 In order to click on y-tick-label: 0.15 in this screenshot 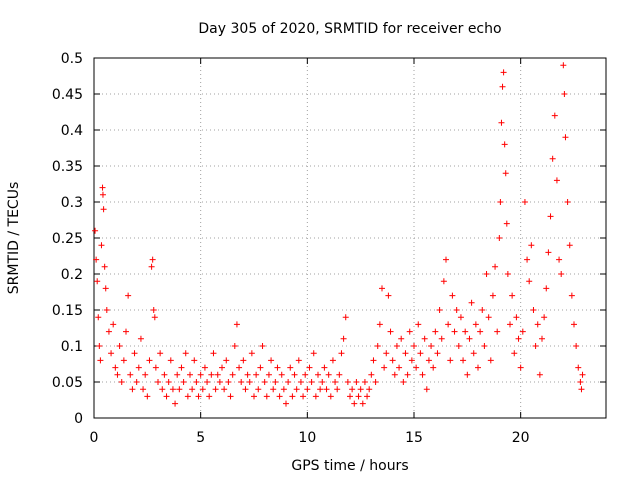, I will do `click(67, 311)`.